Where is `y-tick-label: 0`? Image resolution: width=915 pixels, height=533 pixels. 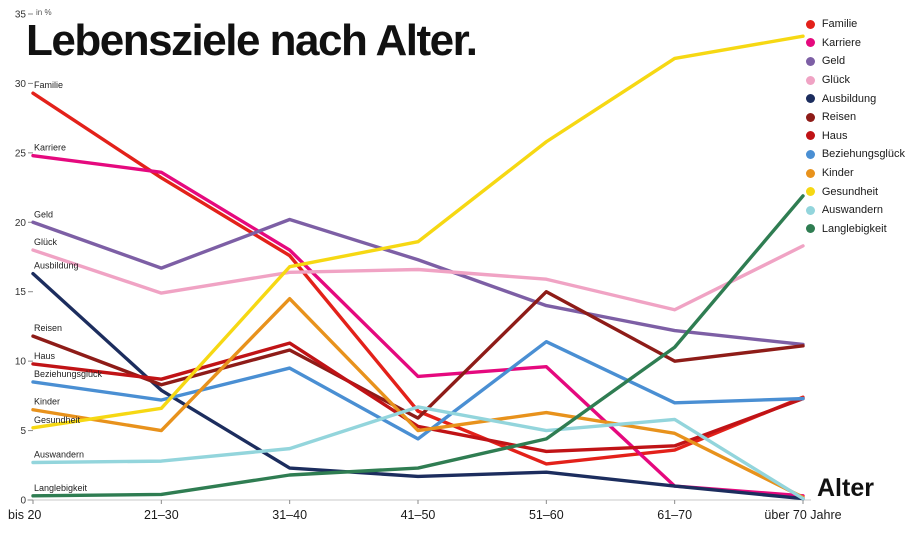 y-tick-label: 0 is located at coordinates (23, 501).